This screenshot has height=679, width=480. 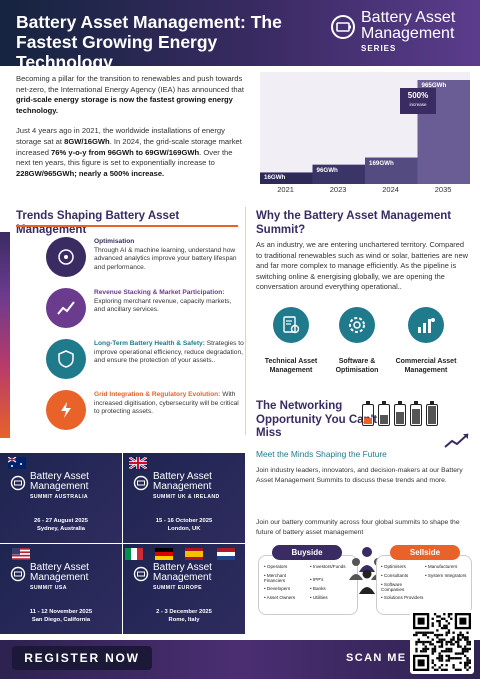 I want to click on shield-icon, so click(x=66, y=359).